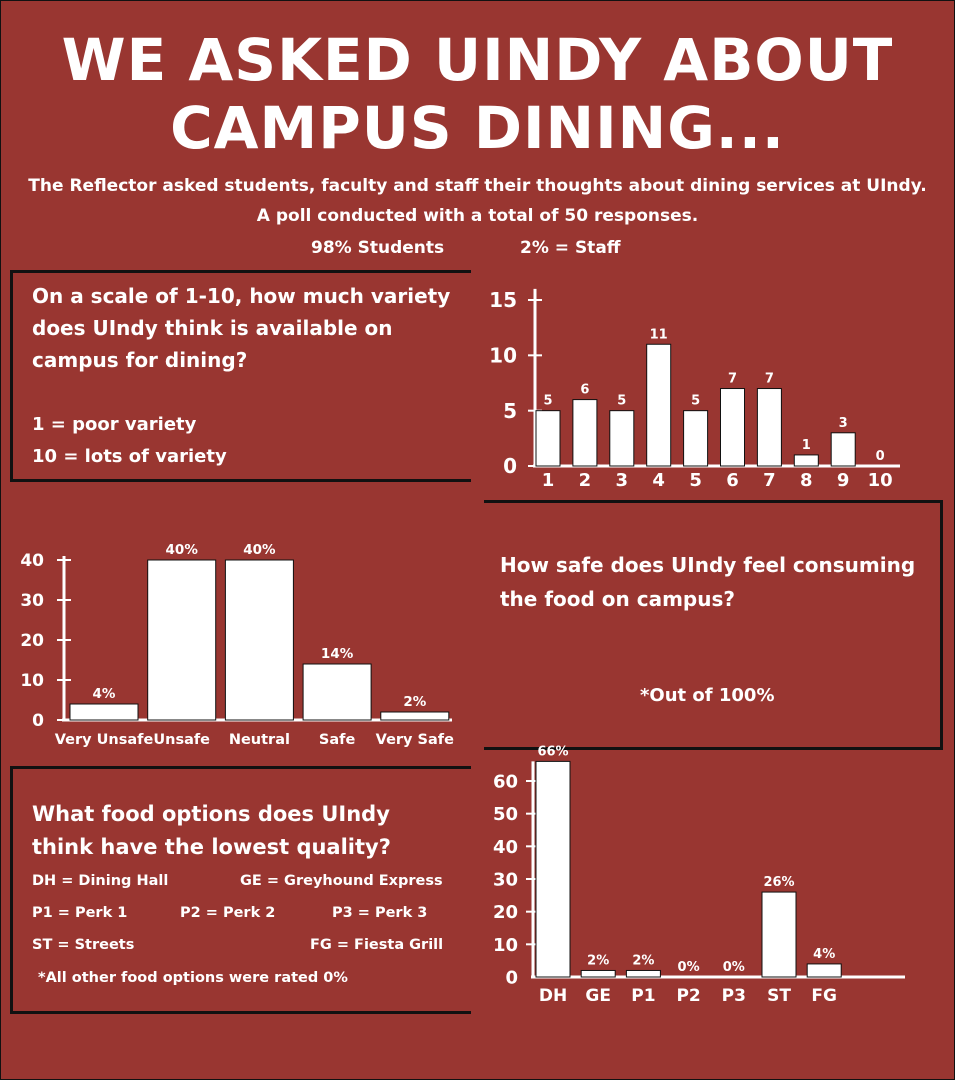  Describe the element at coordinates (643, 996) in the screenshot. I see `chart-2-category-label: P1` at that location.